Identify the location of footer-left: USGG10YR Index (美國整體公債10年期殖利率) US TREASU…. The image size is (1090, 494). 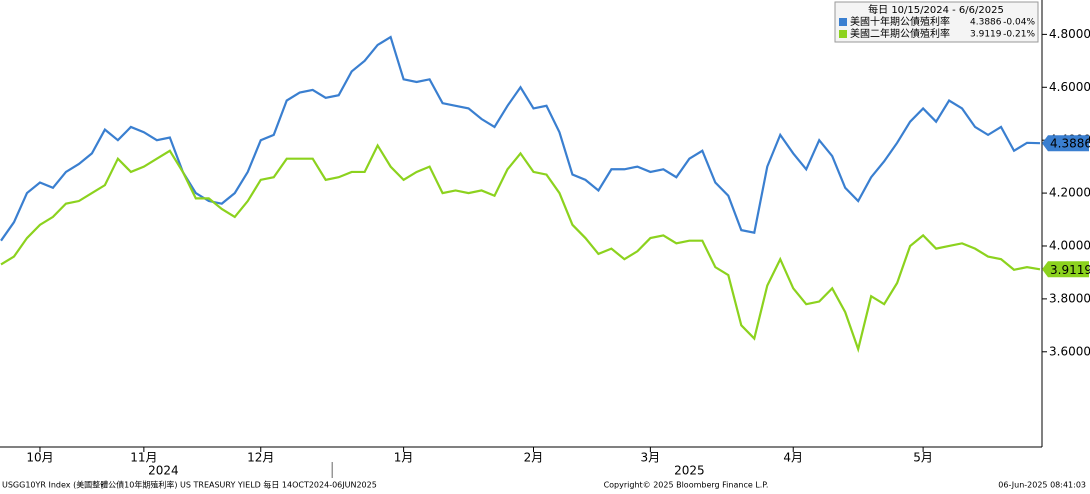
(189, 485).